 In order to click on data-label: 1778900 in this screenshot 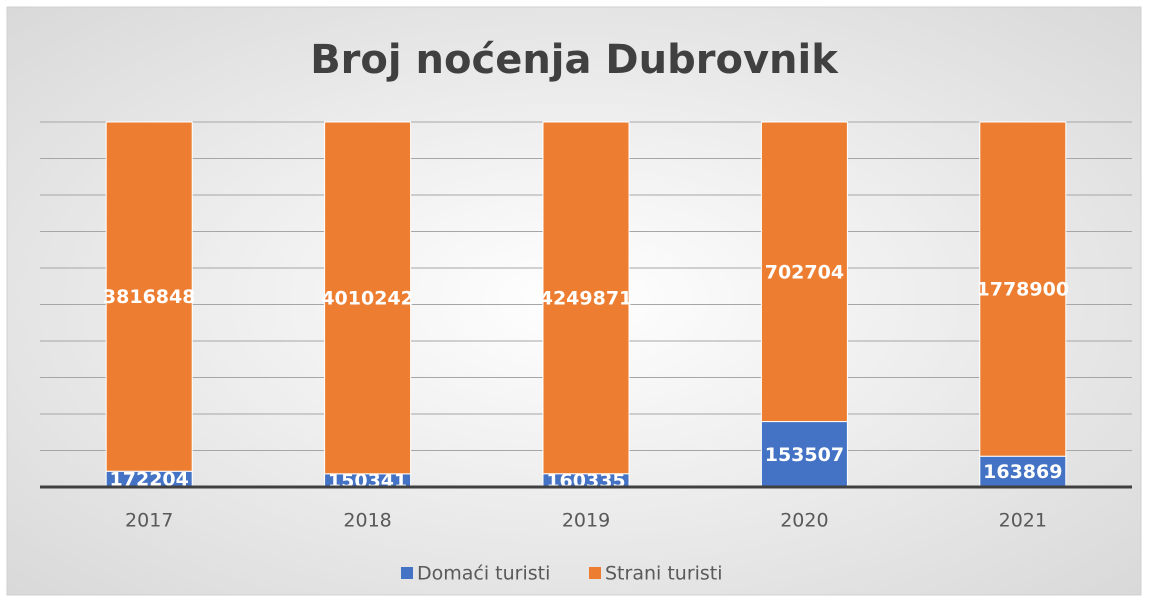, I will do `click(1023, 290)`.